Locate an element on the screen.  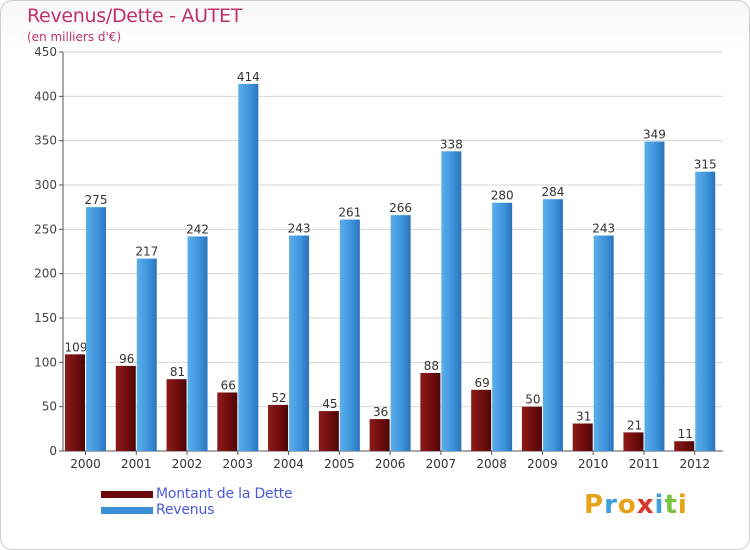
data-label-debt: 88 is located at coordinates (431, 366).